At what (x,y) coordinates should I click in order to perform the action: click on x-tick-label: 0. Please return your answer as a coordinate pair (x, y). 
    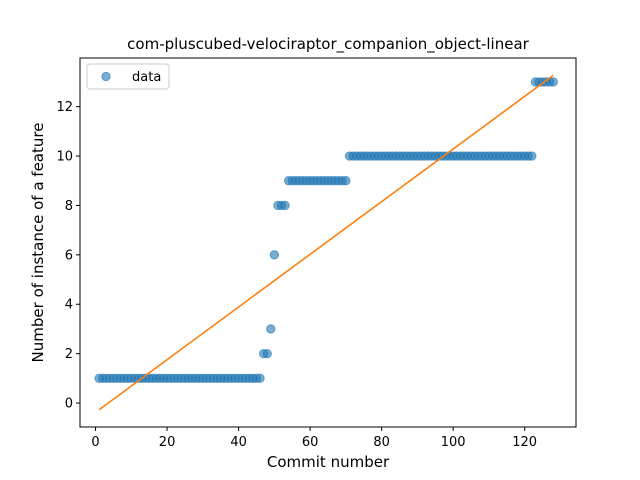
    Looking at the image, I should click on (95, 442).